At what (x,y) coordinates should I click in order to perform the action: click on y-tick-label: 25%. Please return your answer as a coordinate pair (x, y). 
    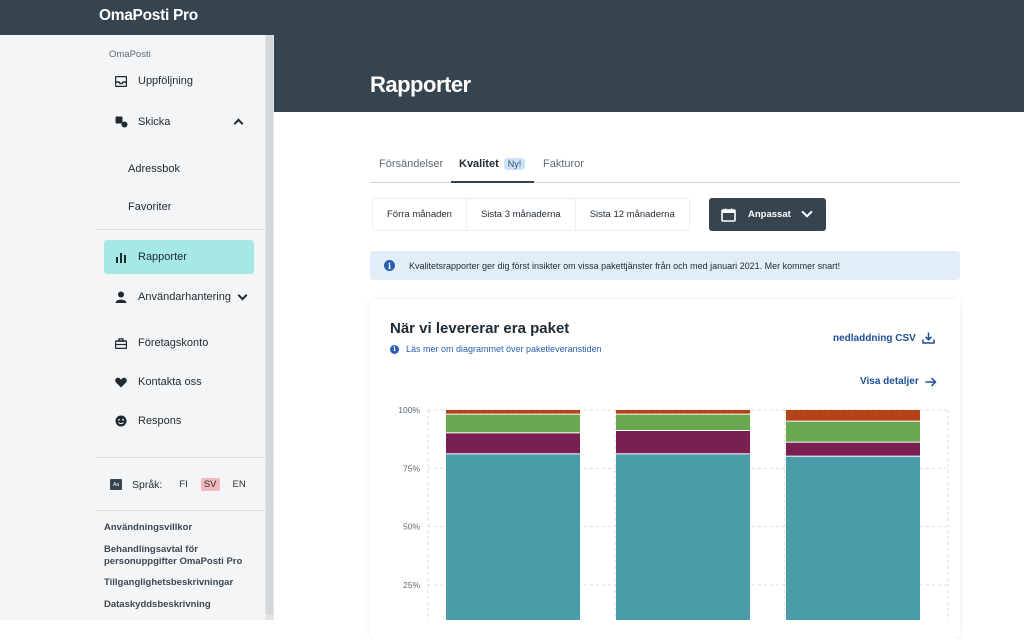
    Looking at the image, I should click on (411, 585).